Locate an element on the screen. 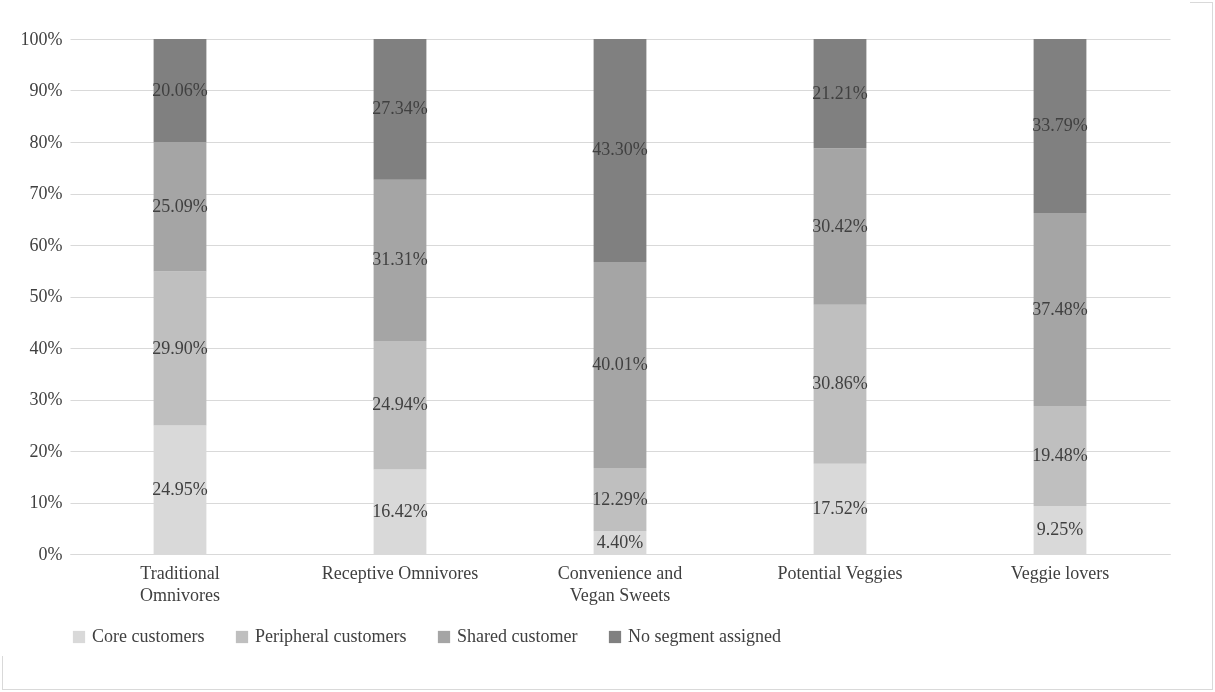 The width and height of the screenshot is (1215, 692). y-tick-label: 40% is located at coordinates (46, 347).